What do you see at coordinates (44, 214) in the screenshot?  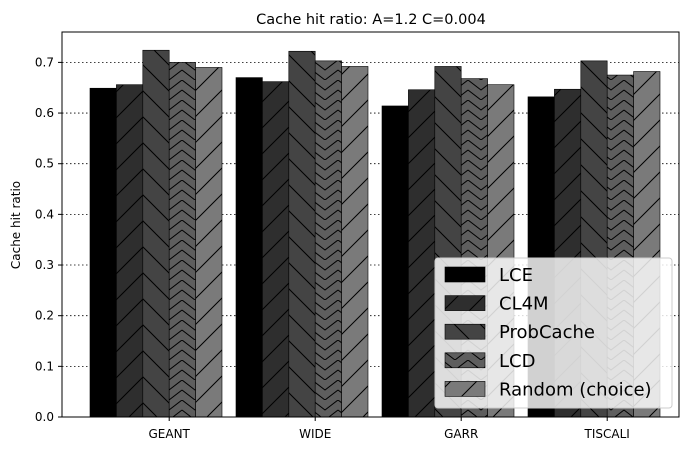 I see `y-tick-label: 0.4` at bounding box center [44, 214].